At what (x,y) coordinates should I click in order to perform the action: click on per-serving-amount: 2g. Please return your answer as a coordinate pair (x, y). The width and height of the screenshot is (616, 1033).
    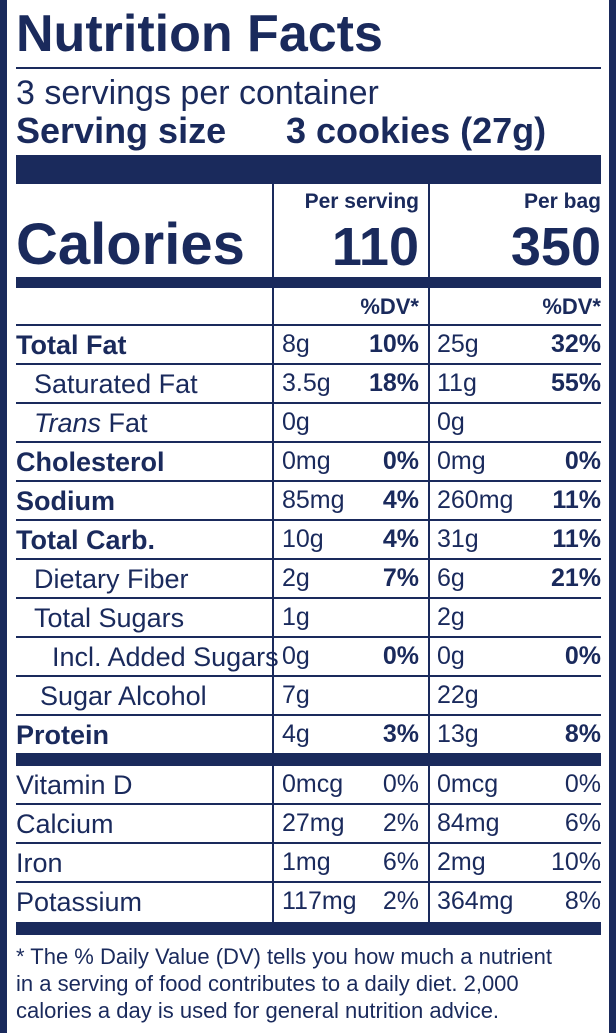
    Looking at the image, I should click on (296, 578).